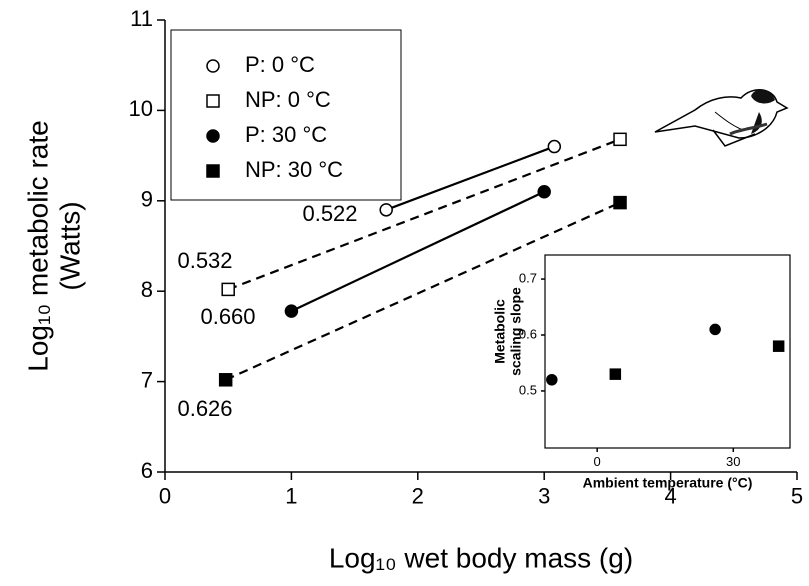 The height and width of the screenshot is (586, 809). I want to click on x-axis-label: Log₁₀ wet body mass (g), so click(481, 557).